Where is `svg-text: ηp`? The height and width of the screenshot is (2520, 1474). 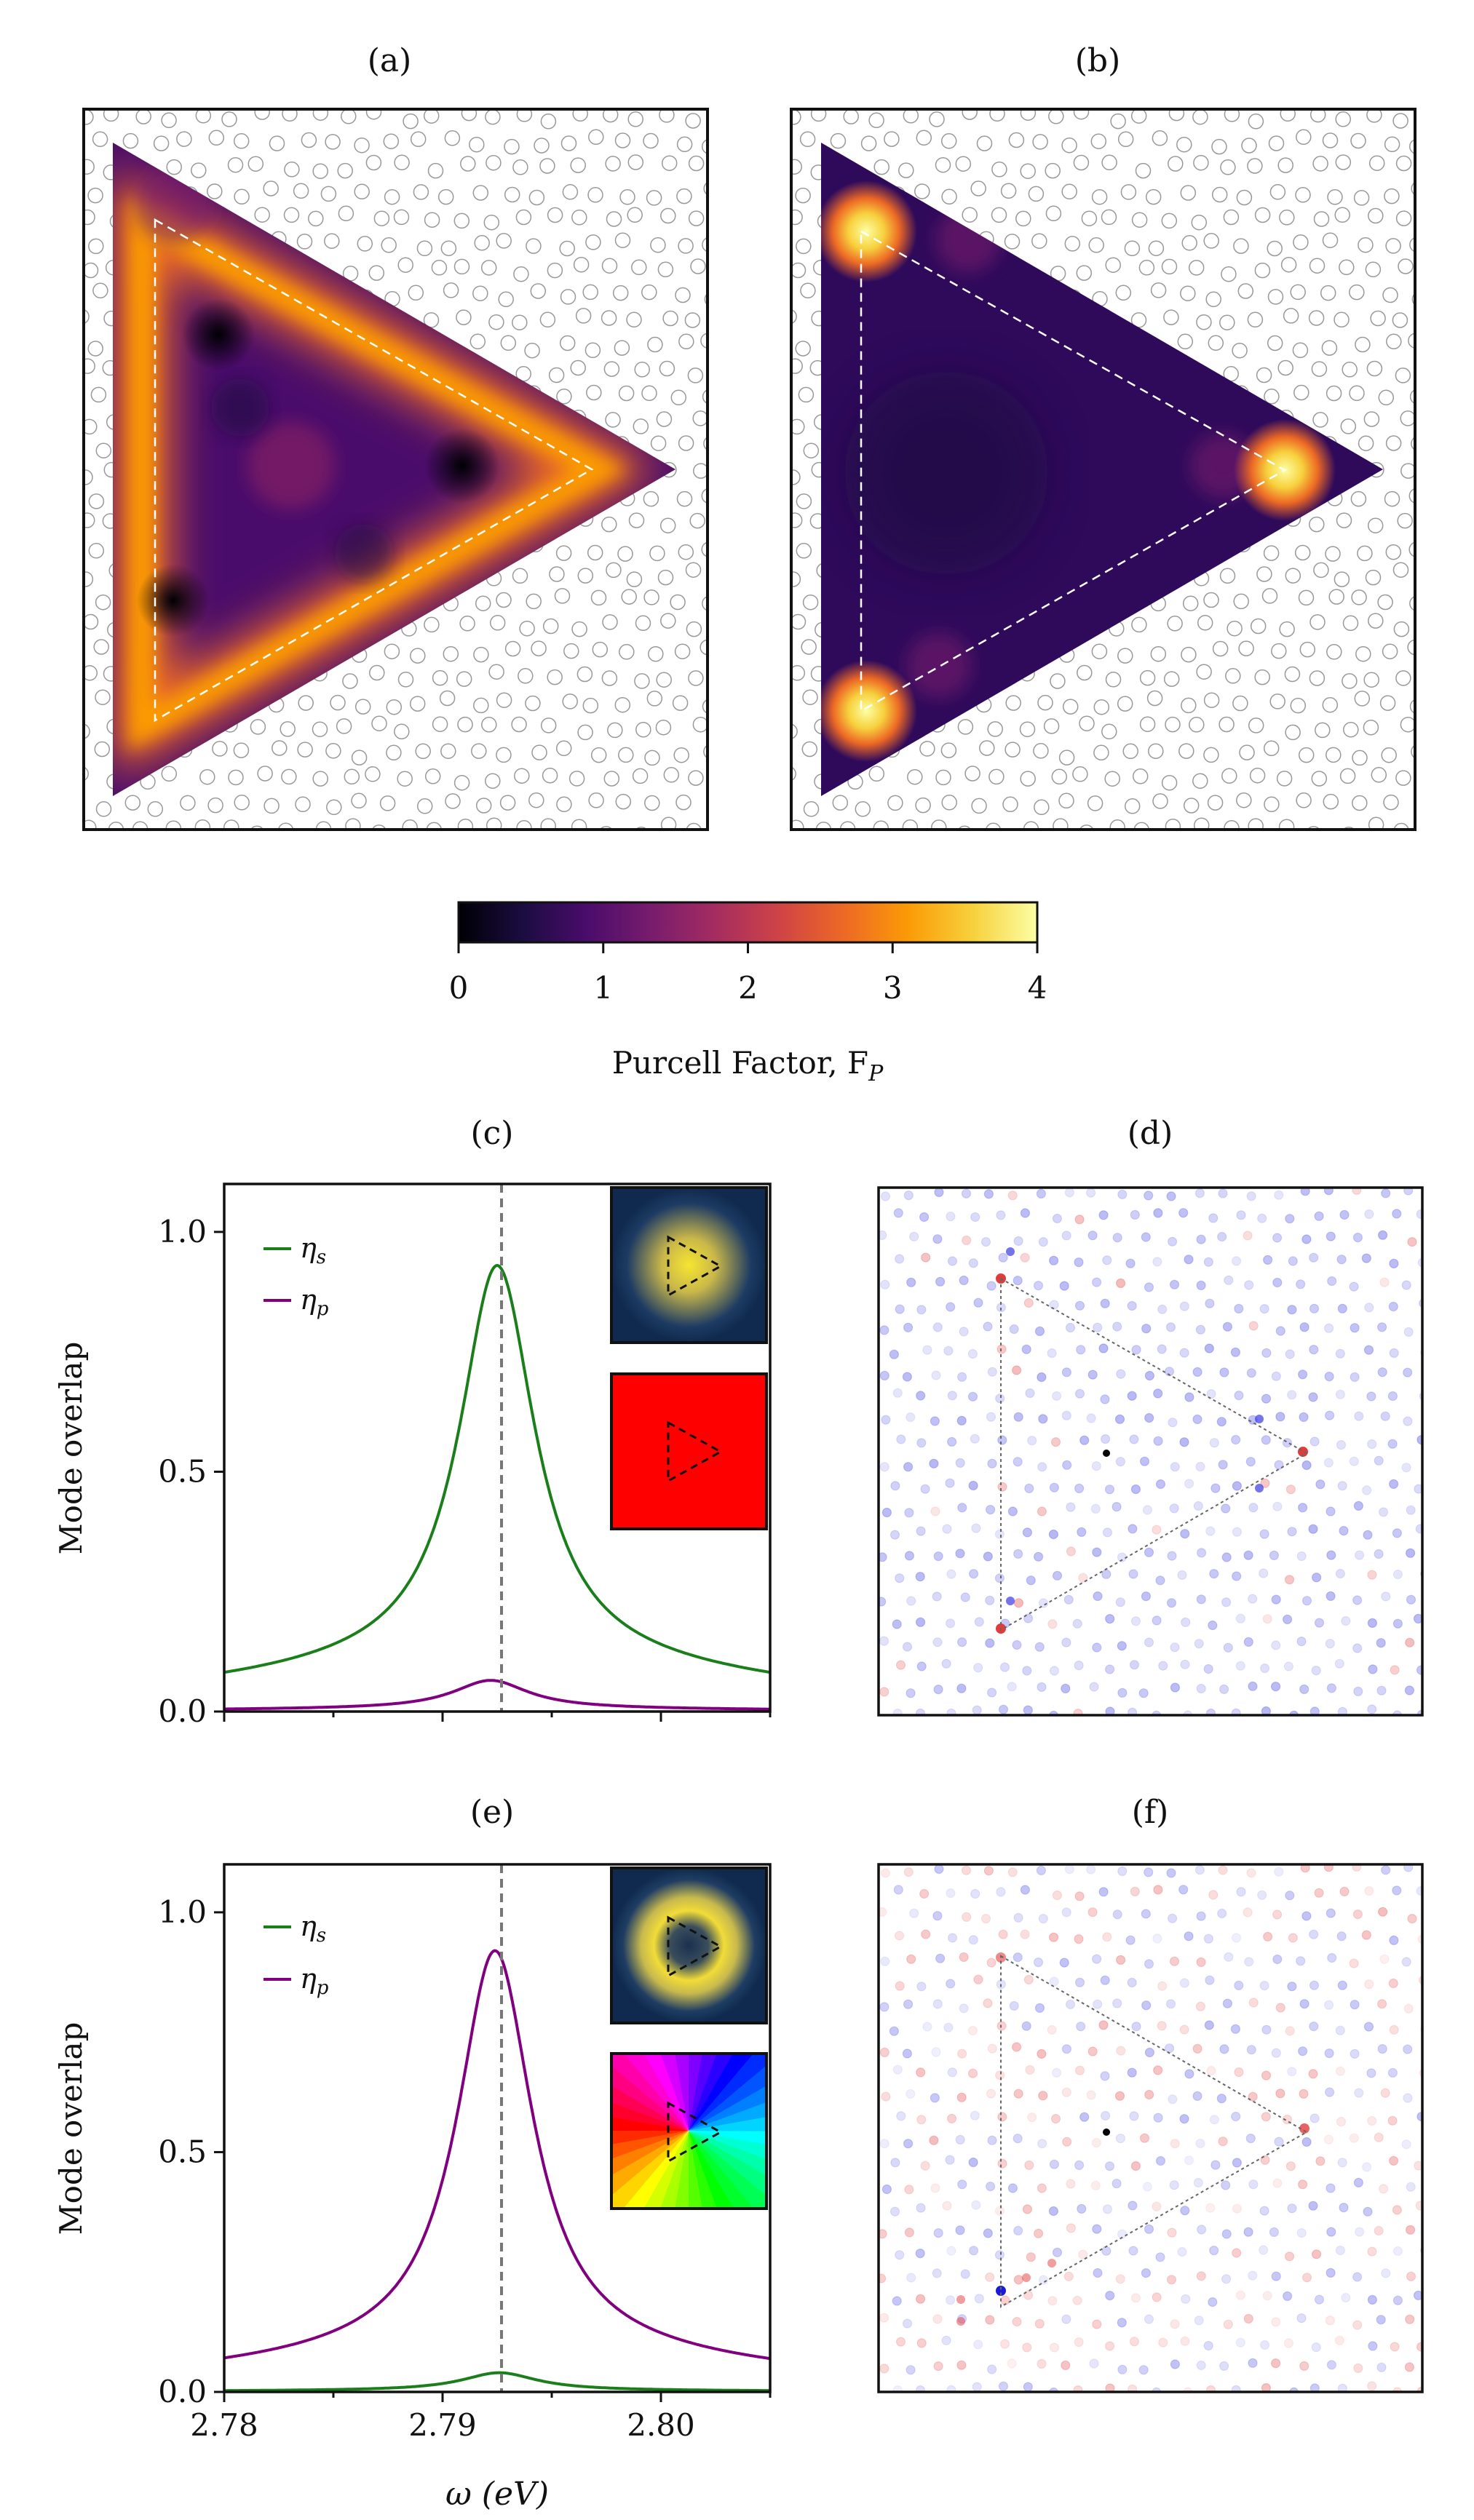
svg-text: ηp is located at coordinates (314, 1981).